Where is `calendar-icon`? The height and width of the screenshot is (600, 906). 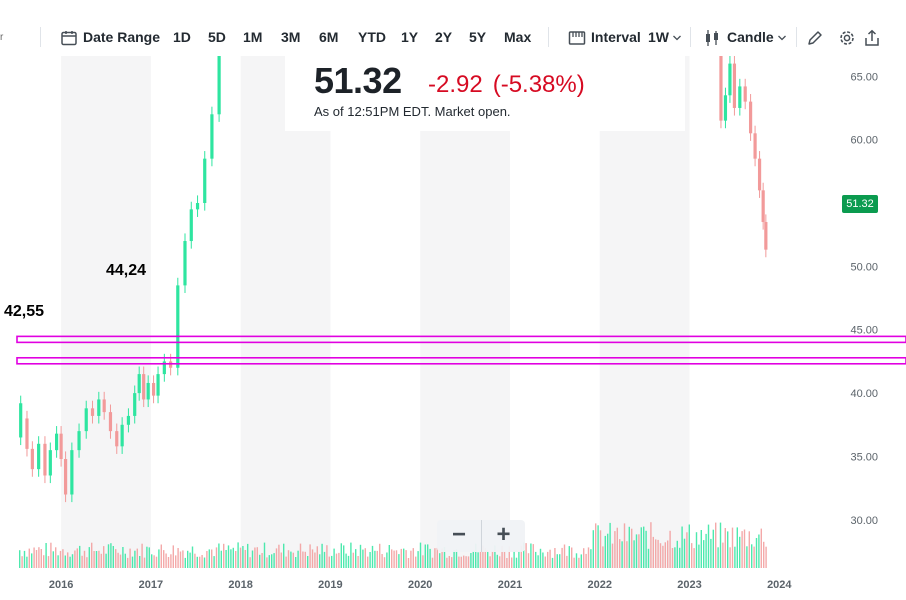 calendar-icon is located at coordinates (69, 38).